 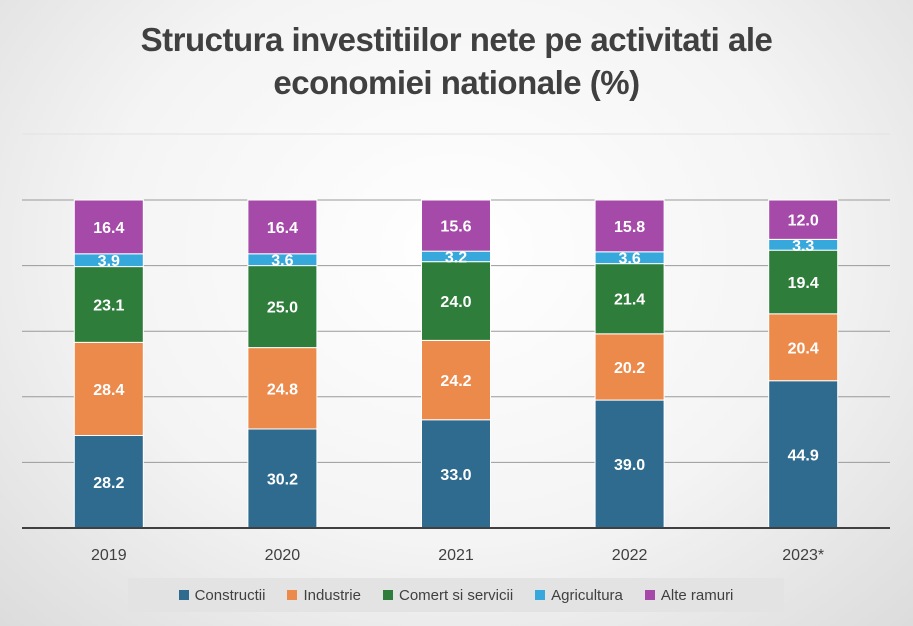 I want to click on x-tick-label: 2022, so click(x=630, y=555).